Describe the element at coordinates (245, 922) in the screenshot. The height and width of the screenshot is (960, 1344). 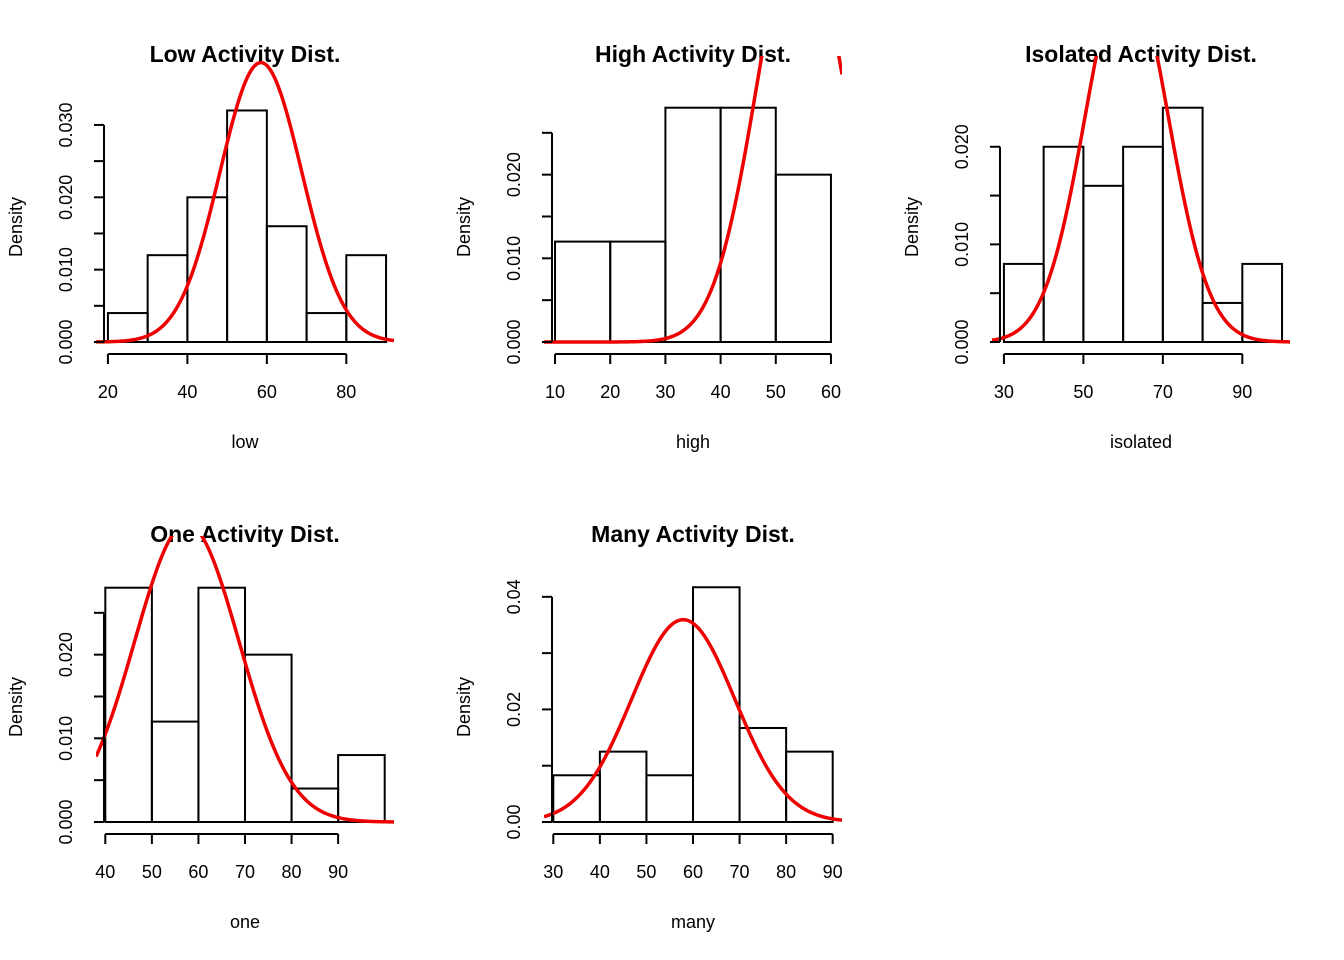
I see `x-axis-label: one` at that location.